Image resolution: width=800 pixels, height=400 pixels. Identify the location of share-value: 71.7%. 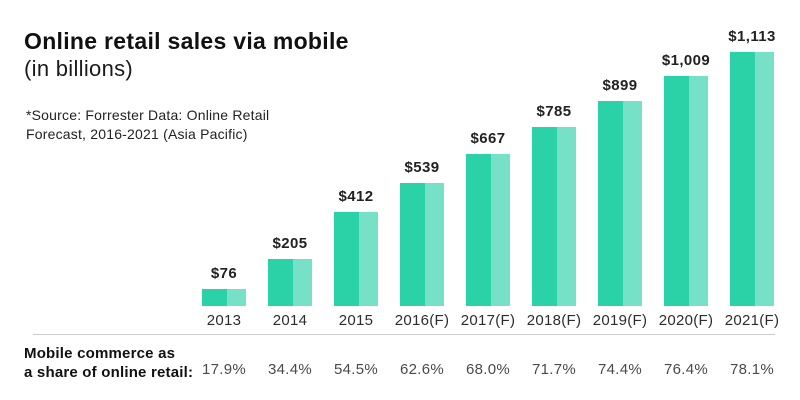
(554, 369).